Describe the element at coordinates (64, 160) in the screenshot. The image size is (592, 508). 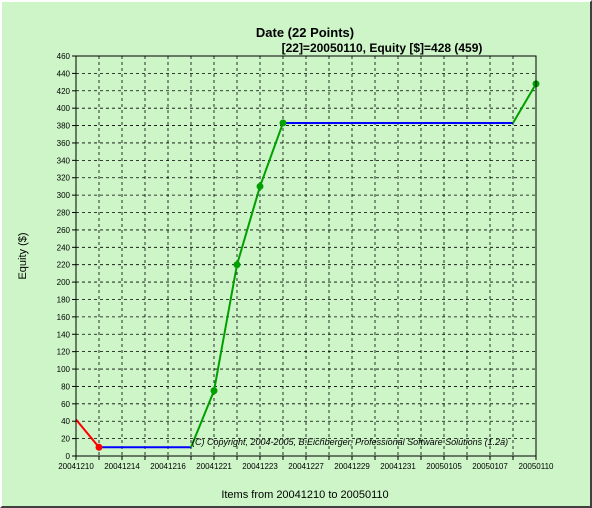
I see `y-tick-label: 340` at that location.